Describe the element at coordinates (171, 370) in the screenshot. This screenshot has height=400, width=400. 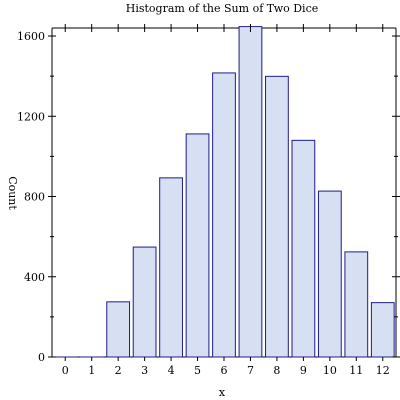
I see `x-tick-label-4: 4` at that location.